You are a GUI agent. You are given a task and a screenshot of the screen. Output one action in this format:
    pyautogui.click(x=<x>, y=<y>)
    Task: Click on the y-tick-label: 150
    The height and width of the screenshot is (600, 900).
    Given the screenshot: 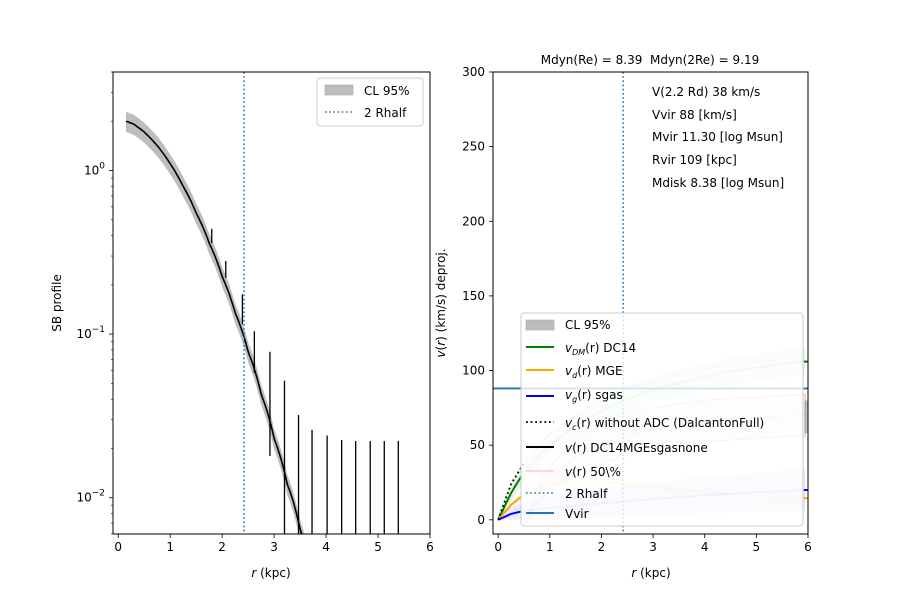 What is the action you would take?
    pyautogui.click(x=473, y=296)
    